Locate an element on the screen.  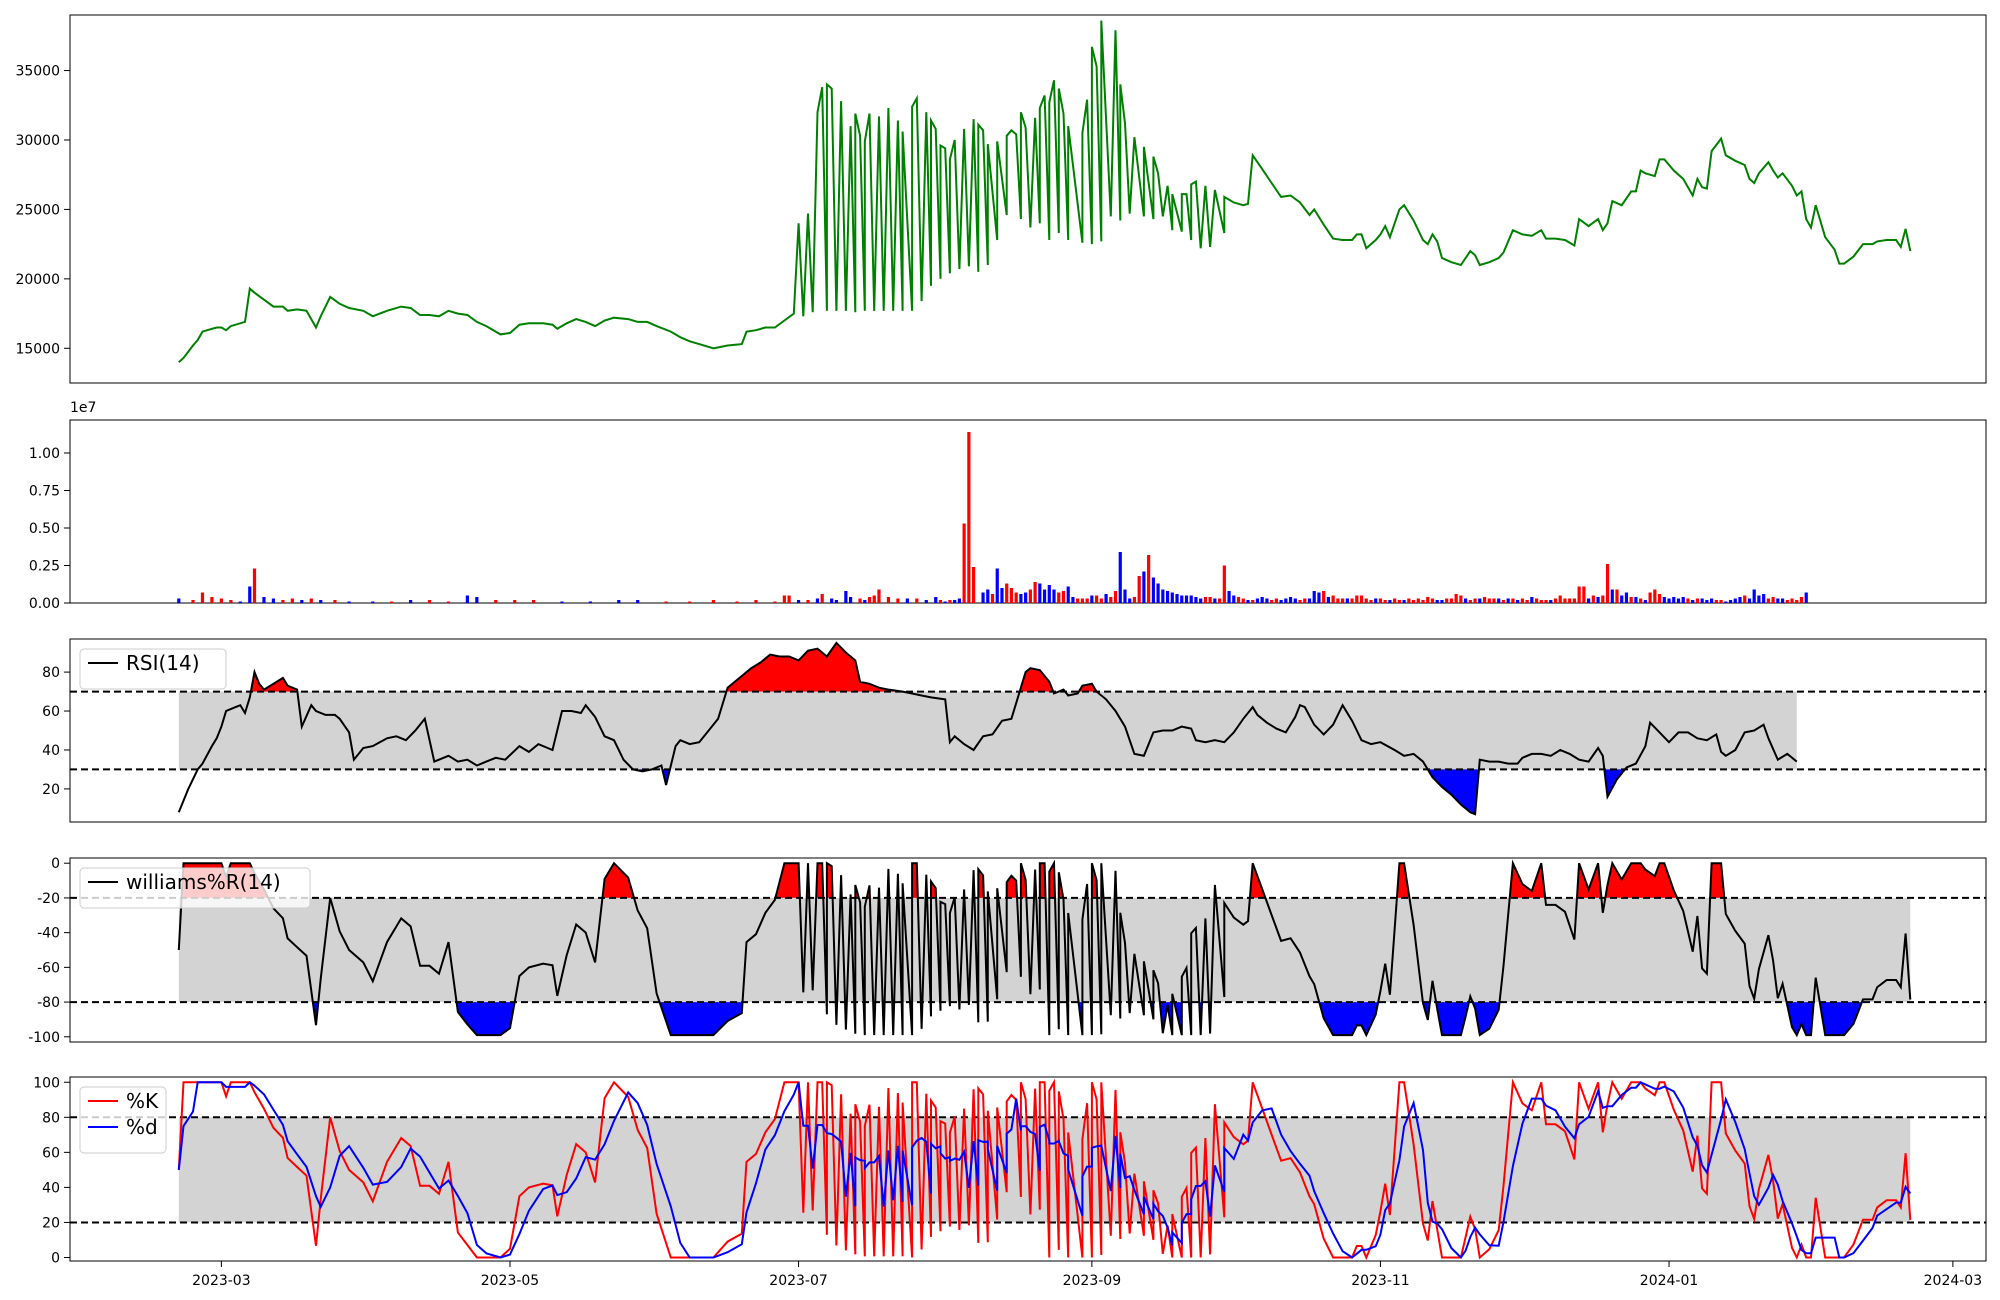
williams-ytick-label: -60 is located at coordinates (48, 968).